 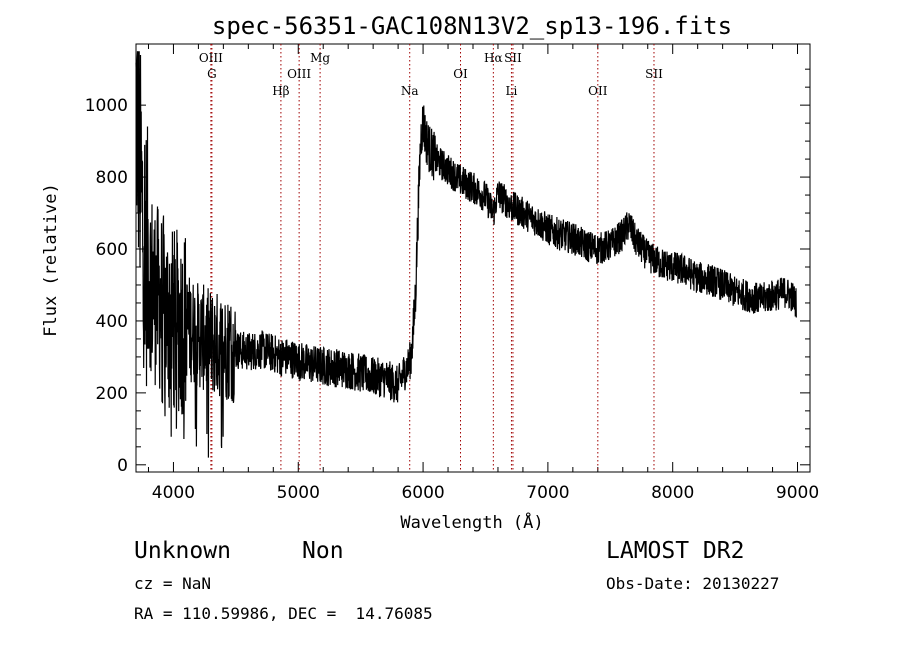 I want to click on spectral-line-label: OII, so click(x=598, y=91).